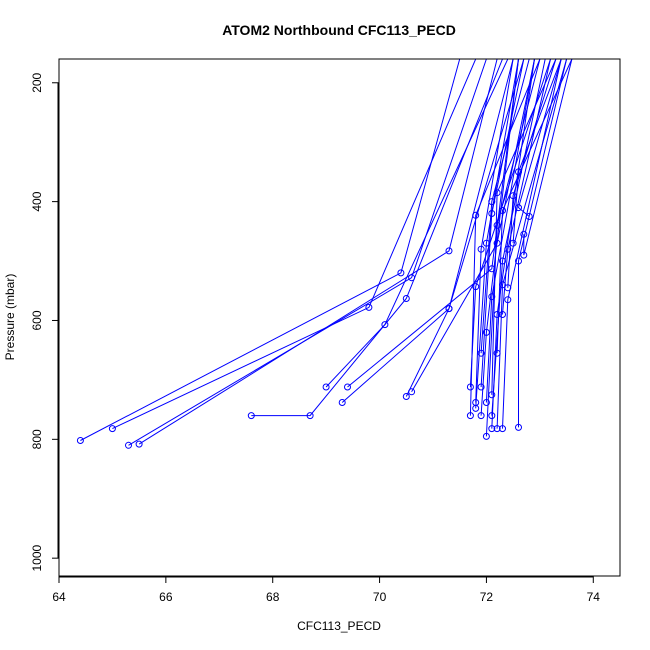  What do you see at coordinates (339, 30) in the screenshot?
I see `chart-title: ATOM2 Northbound CFC113_PECD` at bounding box center [339, 30].